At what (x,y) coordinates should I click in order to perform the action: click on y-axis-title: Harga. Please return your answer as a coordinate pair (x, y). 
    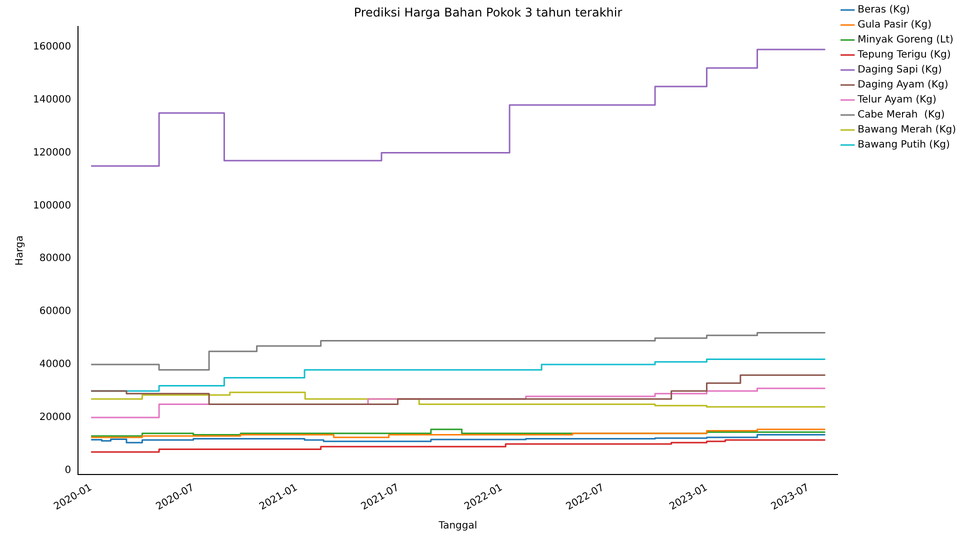
    Looking at the image, I should click on (20, 251).